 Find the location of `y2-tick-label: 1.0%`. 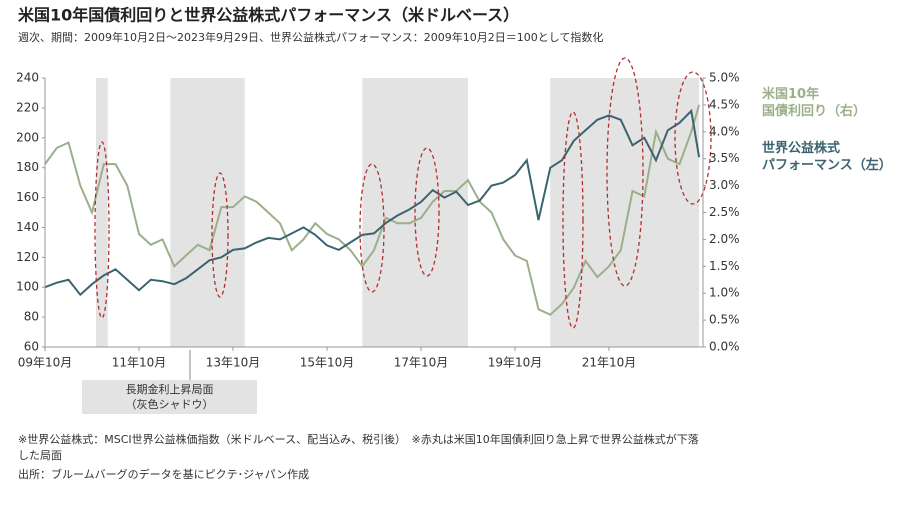

y2-tick-label: 1.0% is located at coordinates (724, 293).